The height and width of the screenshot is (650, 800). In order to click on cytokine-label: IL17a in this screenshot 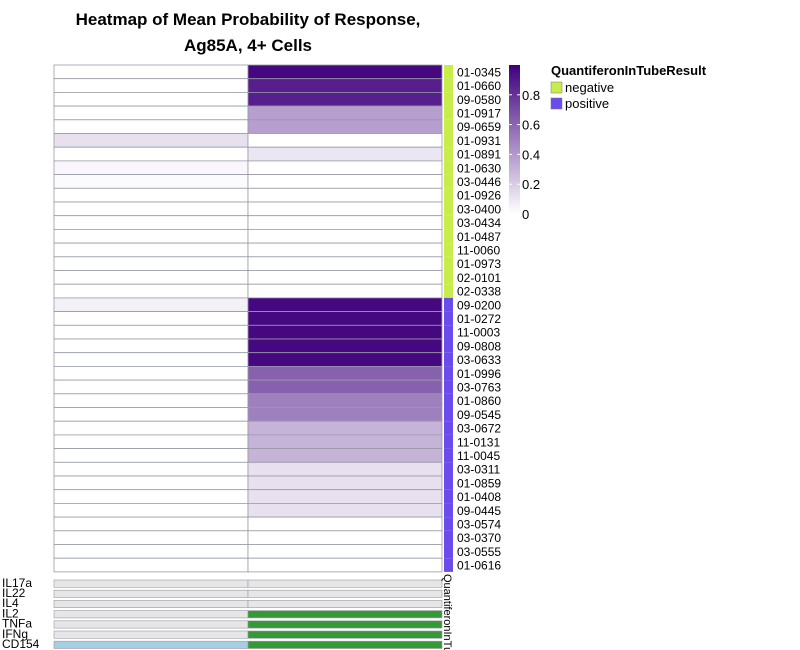, I will do `click(17, 583)`.